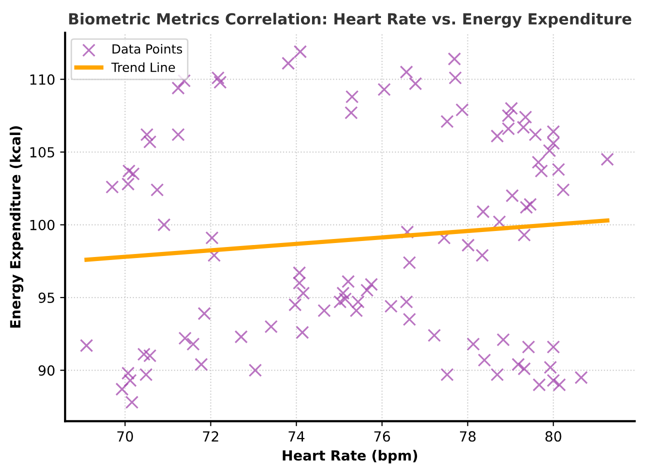  What do you see at coordinates (350, 20) in the screenshot?
I see `chart-title: Biometric Metrics Correlation: Heart Rate vs. Energy Expenditure` at bounding box center [350, 20].